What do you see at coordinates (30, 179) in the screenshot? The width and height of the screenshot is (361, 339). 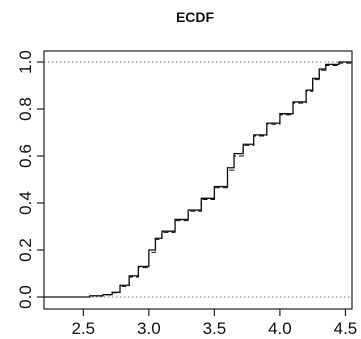 I see `y-axis: 0.0 0.2 0.4 0.6 0.8 1.0` at bounding box center [30, 179].